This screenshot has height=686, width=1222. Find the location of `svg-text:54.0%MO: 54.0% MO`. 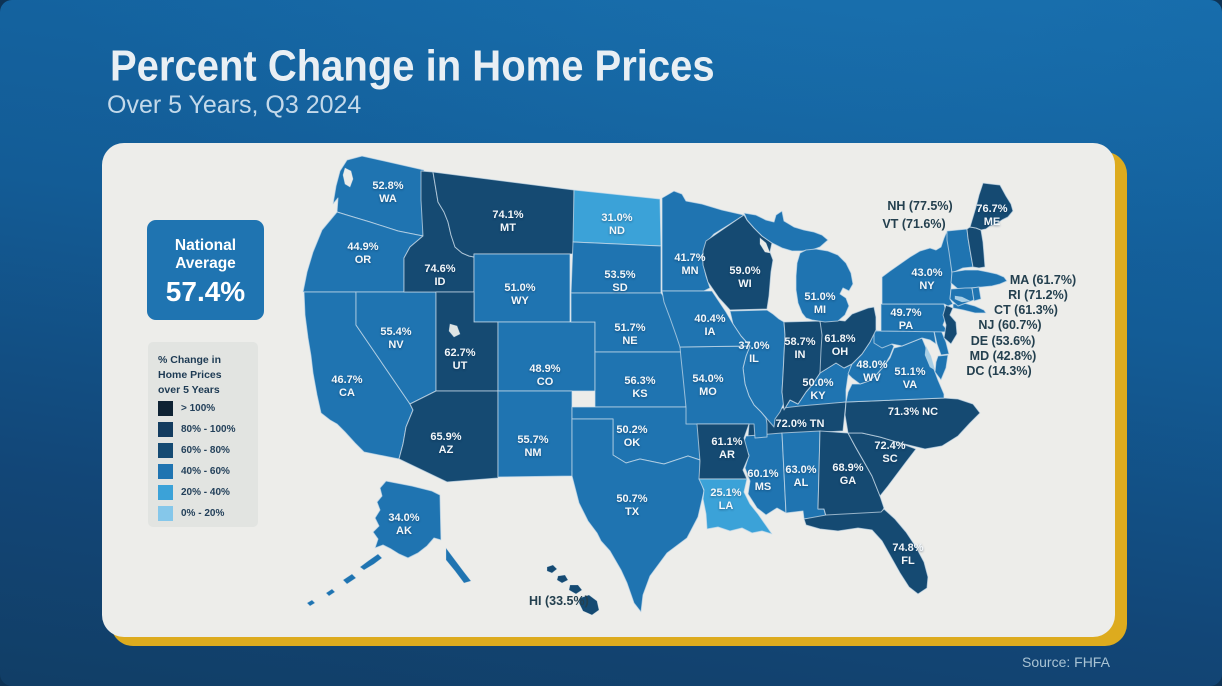

svg-text:54.0%MO: 54.0% MO is located at coordinates (707, 385).